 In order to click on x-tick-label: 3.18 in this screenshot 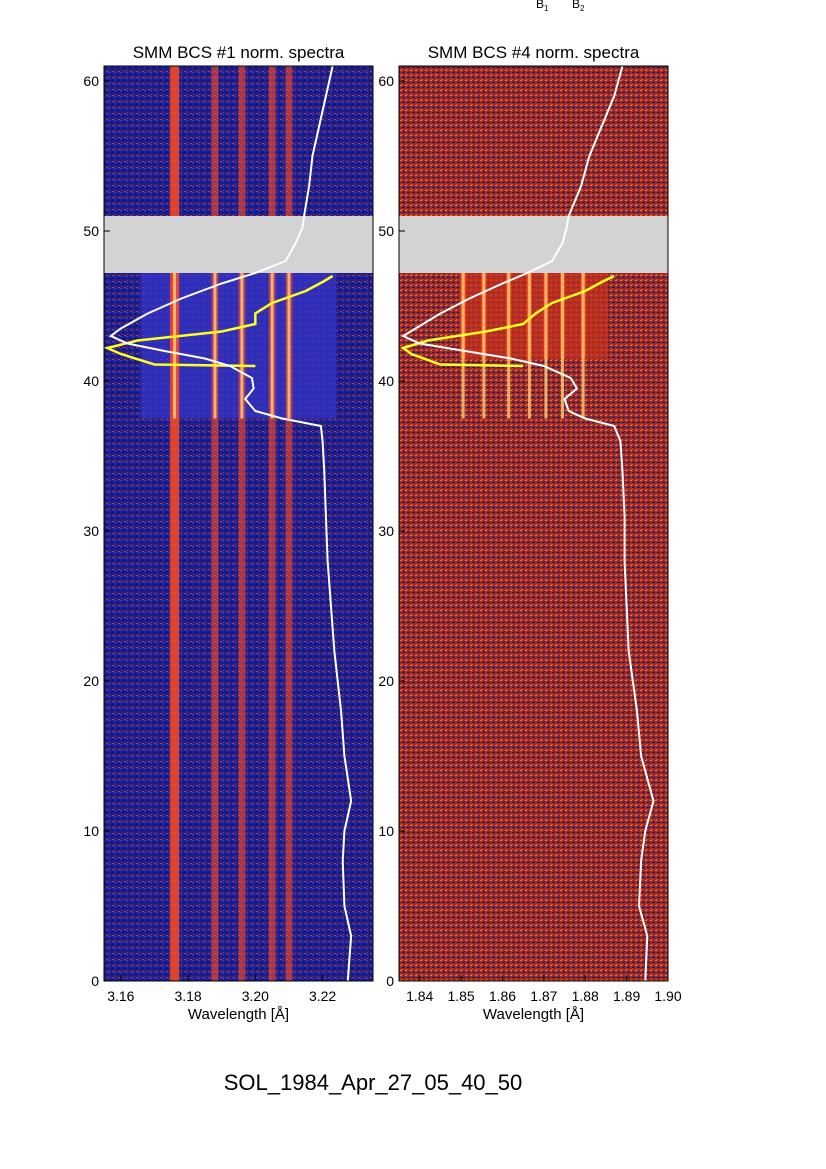, I will do `click(187, 996)`.